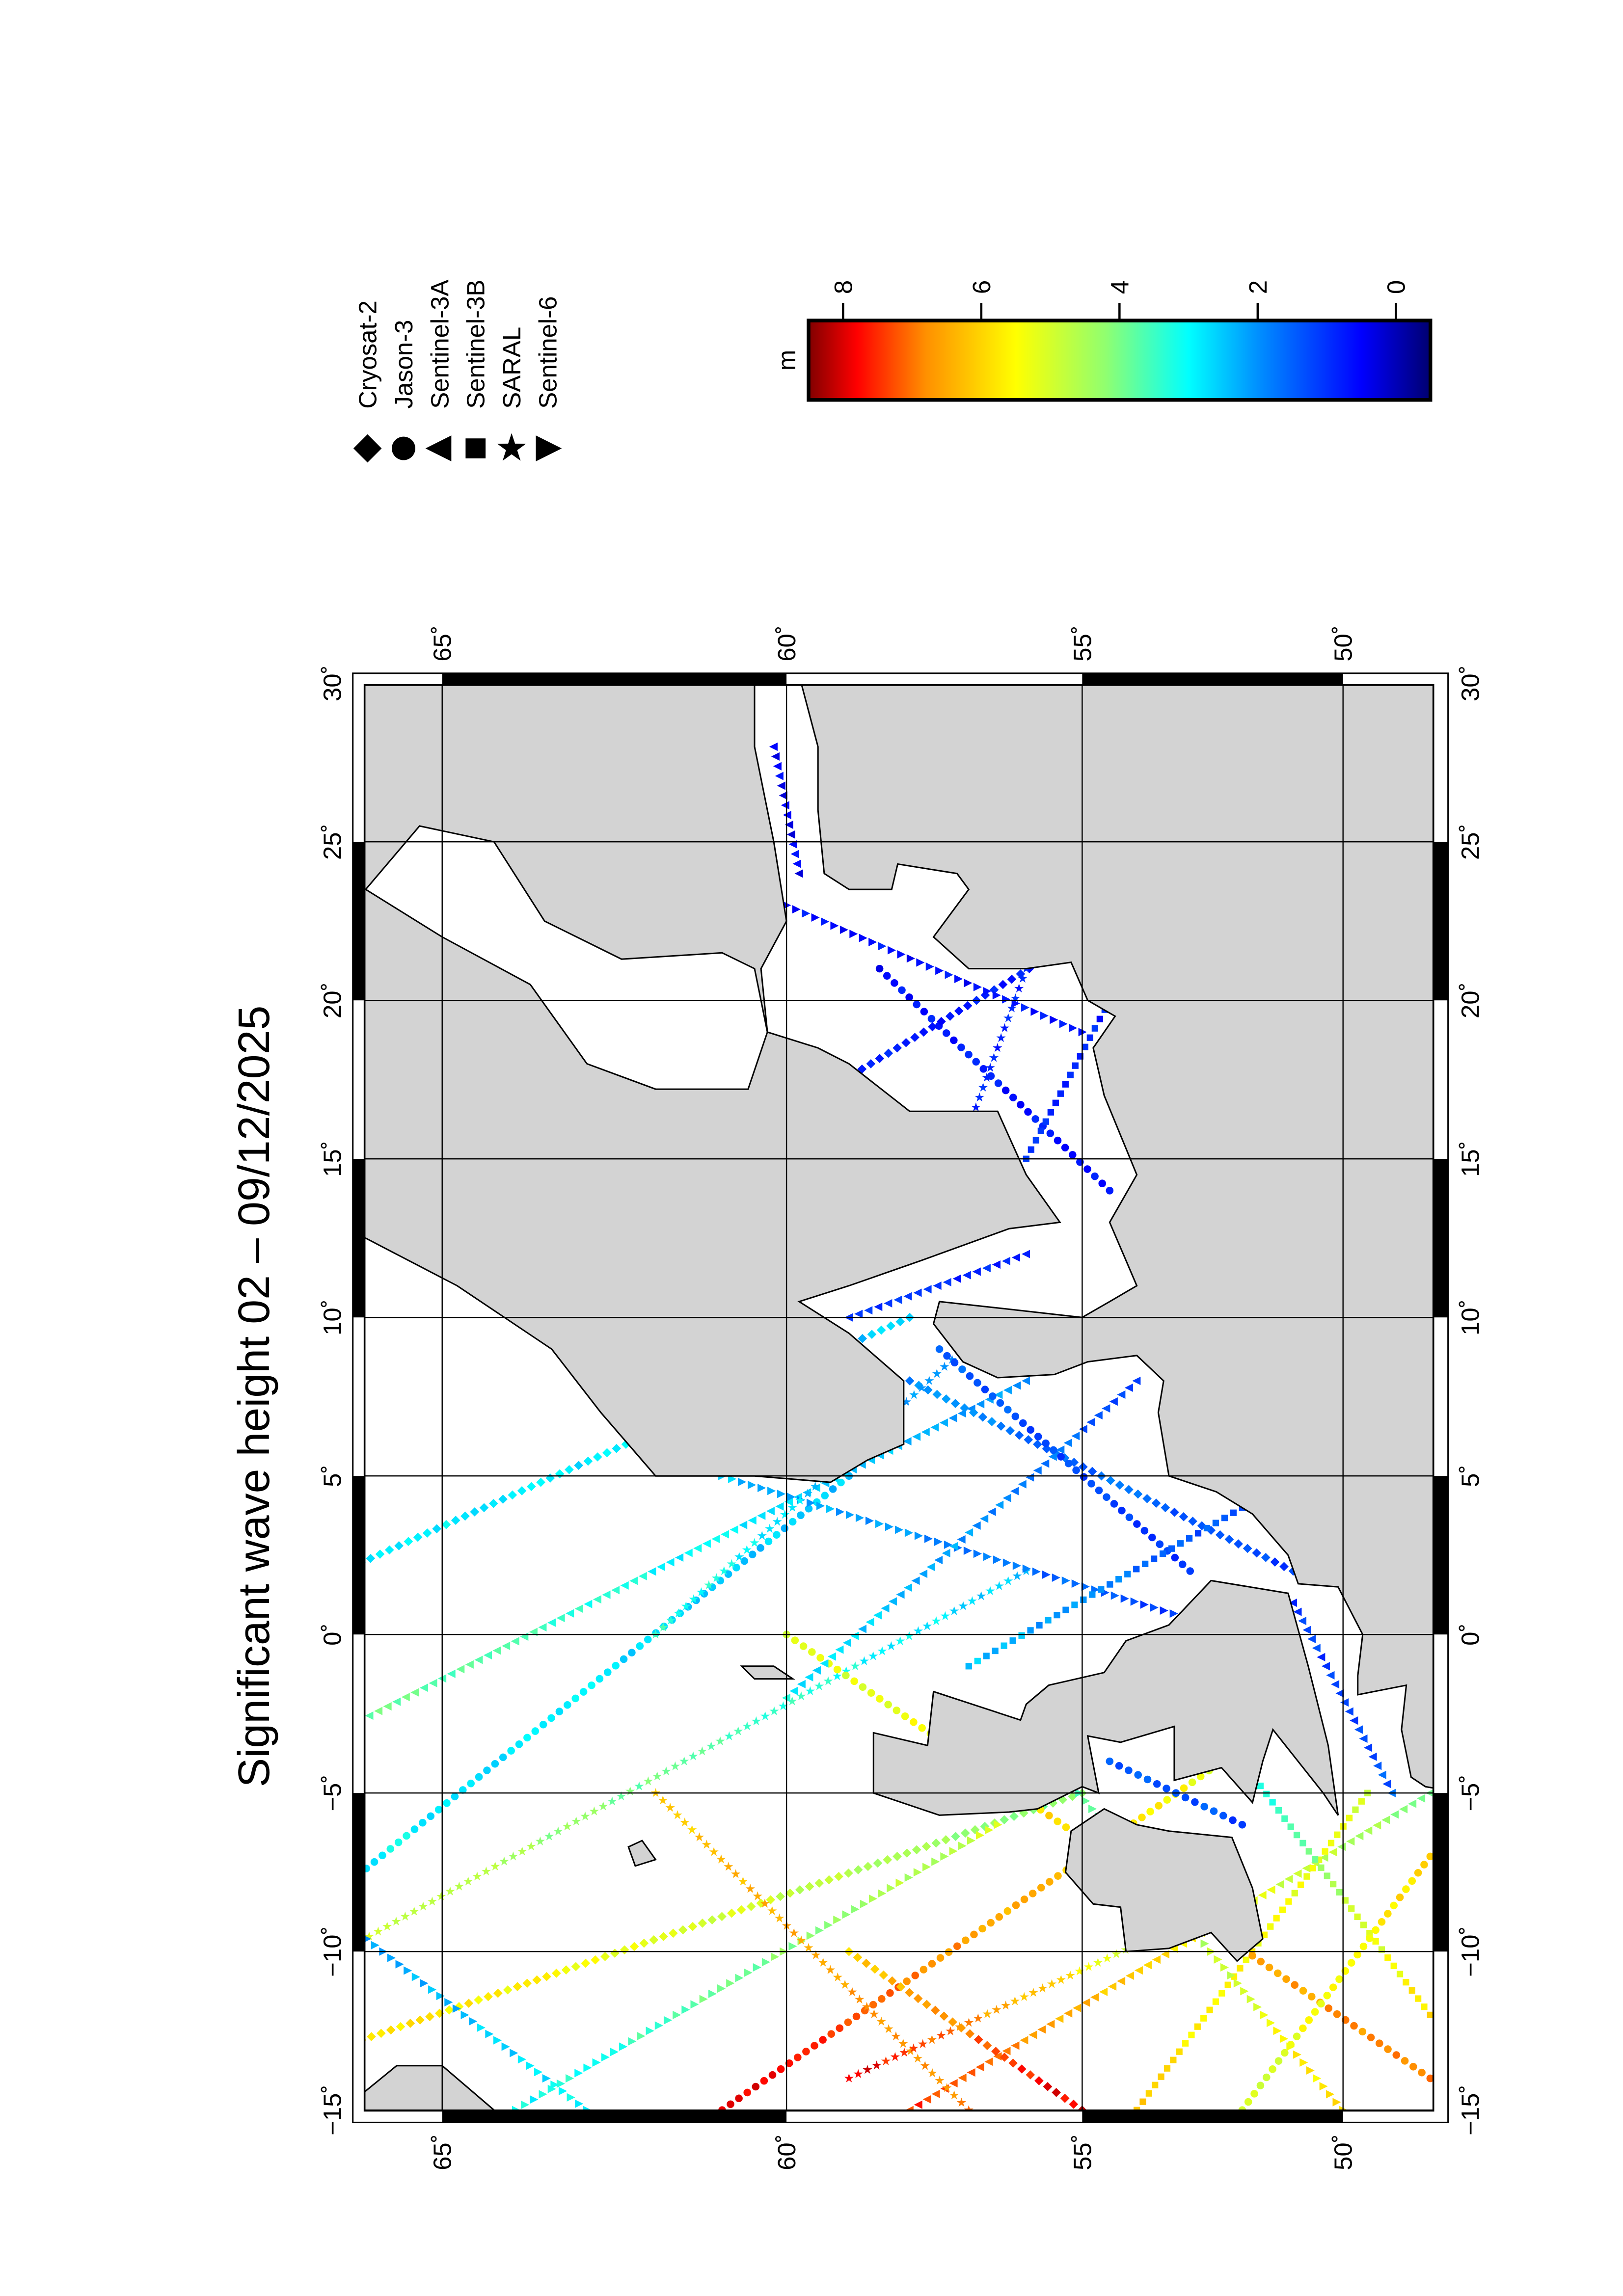 This screenshot has width=1623, height=2296. What do you see at coordinates (1471, 1635) in the screenshot?
I see `longitude-label: 0˚` at bounding box center [1471, 1635].